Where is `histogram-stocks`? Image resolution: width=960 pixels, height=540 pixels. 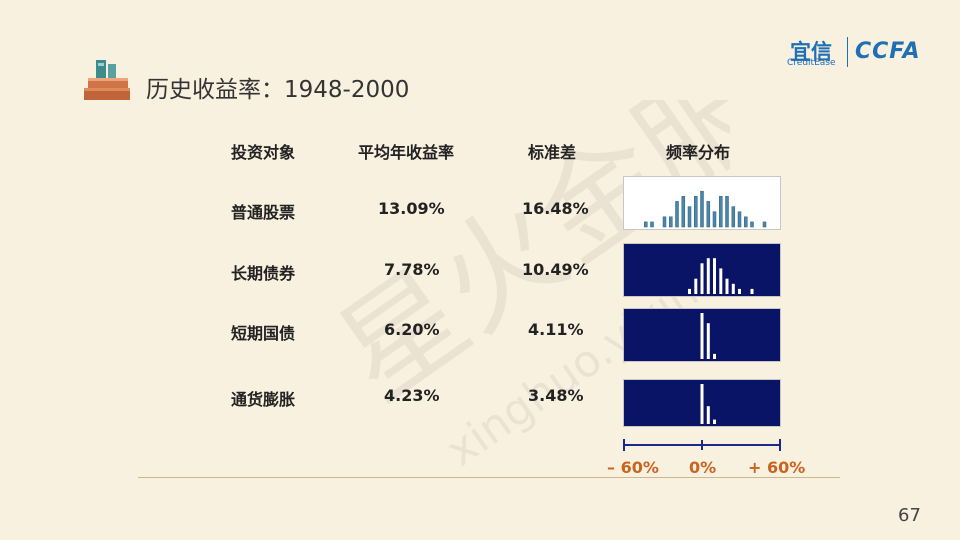 histogram-stocks is located at coordinates (702, 203).